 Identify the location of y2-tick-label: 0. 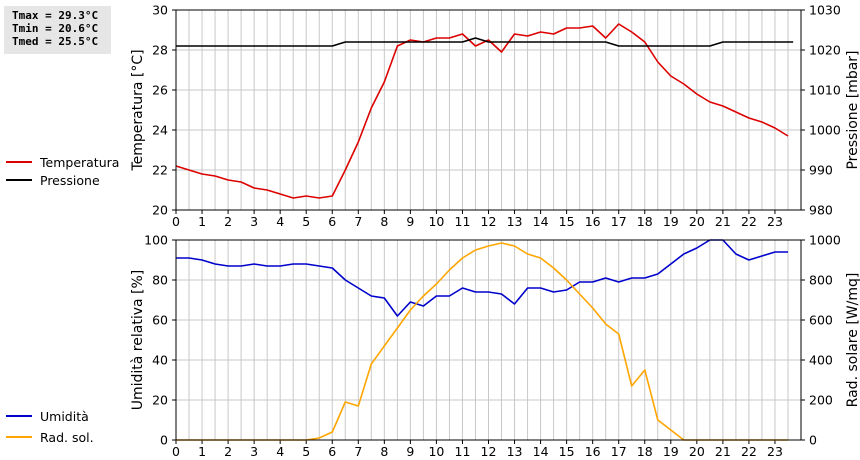
(813, 440).